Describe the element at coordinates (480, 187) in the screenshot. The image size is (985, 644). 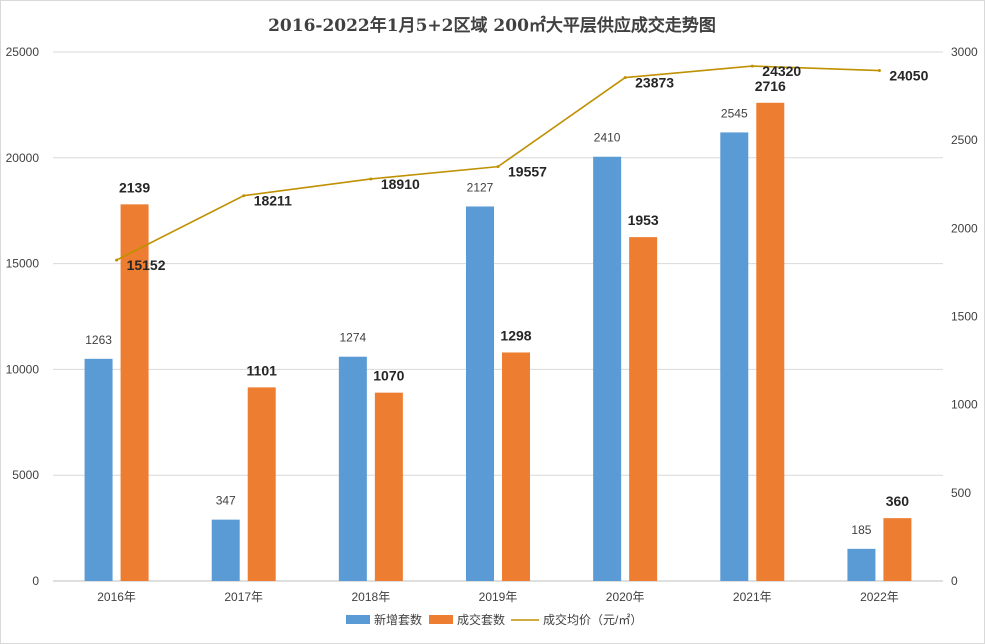
I see `data-label-new-supply: 2127` at that location.